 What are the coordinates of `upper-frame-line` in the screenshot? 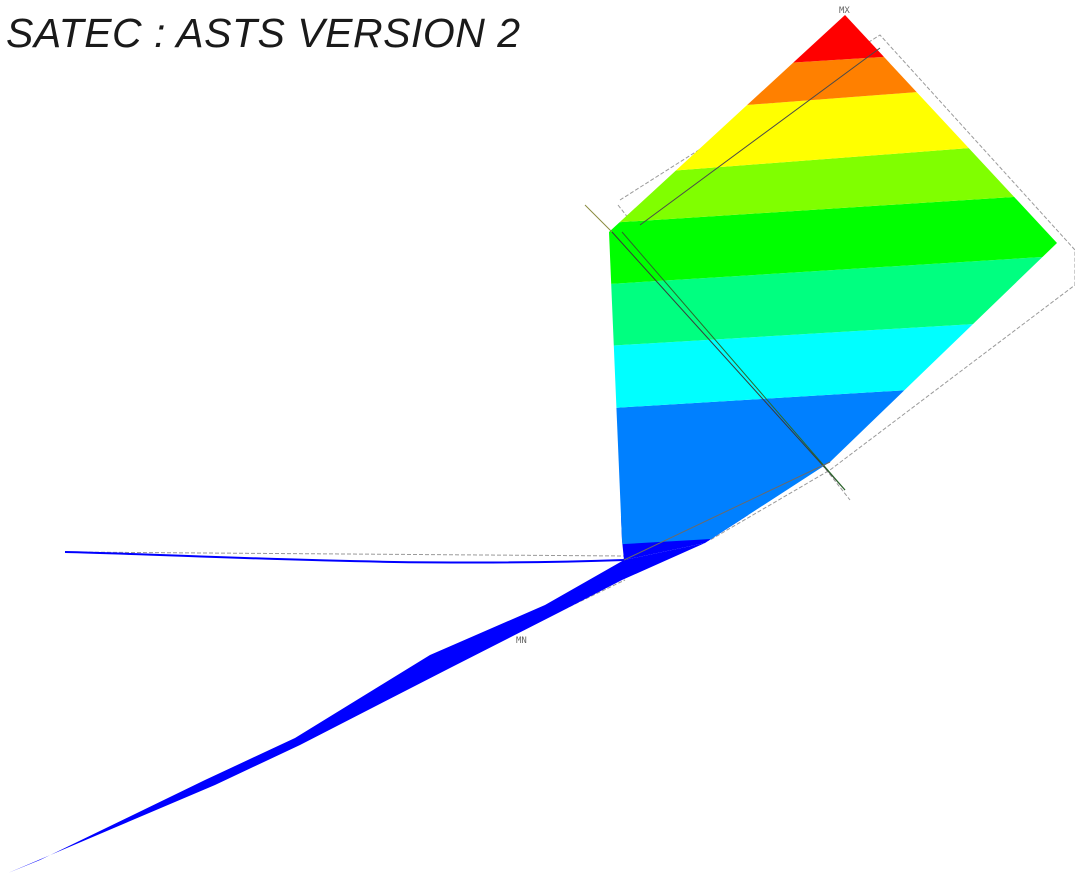 It's located at (760, 136).